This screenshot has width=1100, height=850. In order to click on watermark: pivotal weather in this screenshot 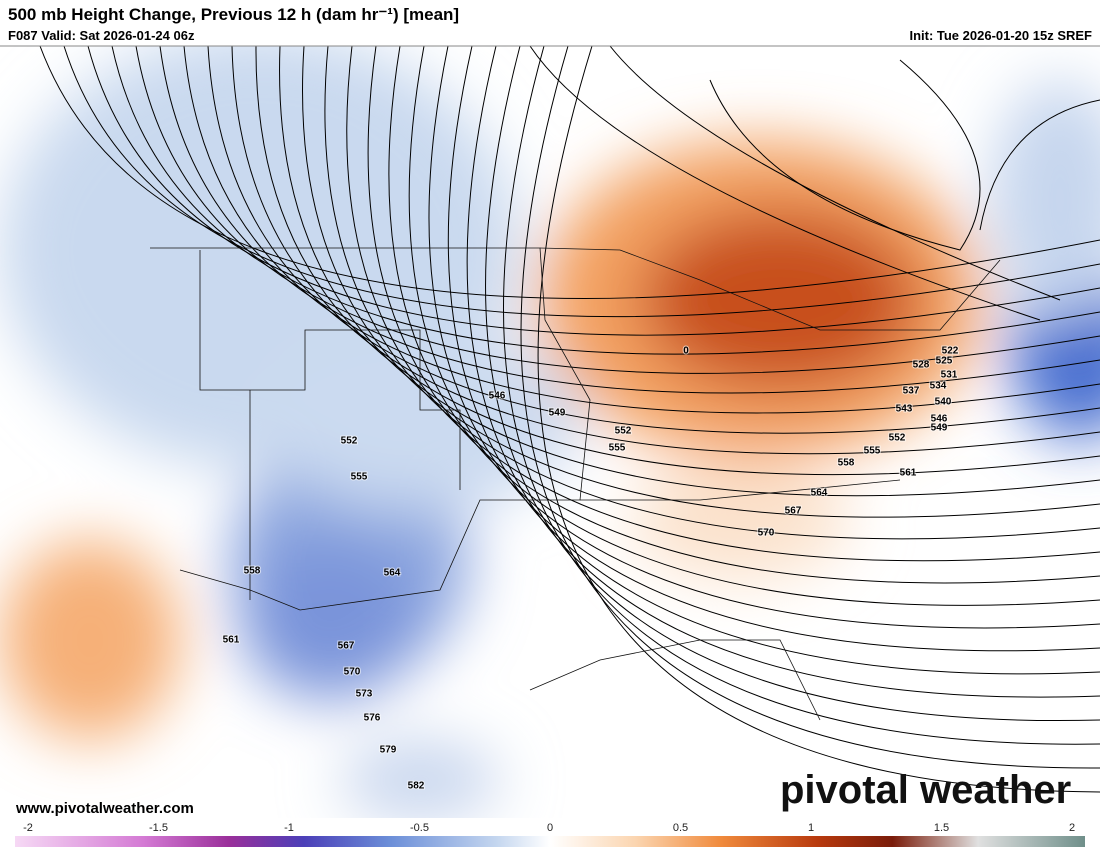, I will do `click(925, 790)`.